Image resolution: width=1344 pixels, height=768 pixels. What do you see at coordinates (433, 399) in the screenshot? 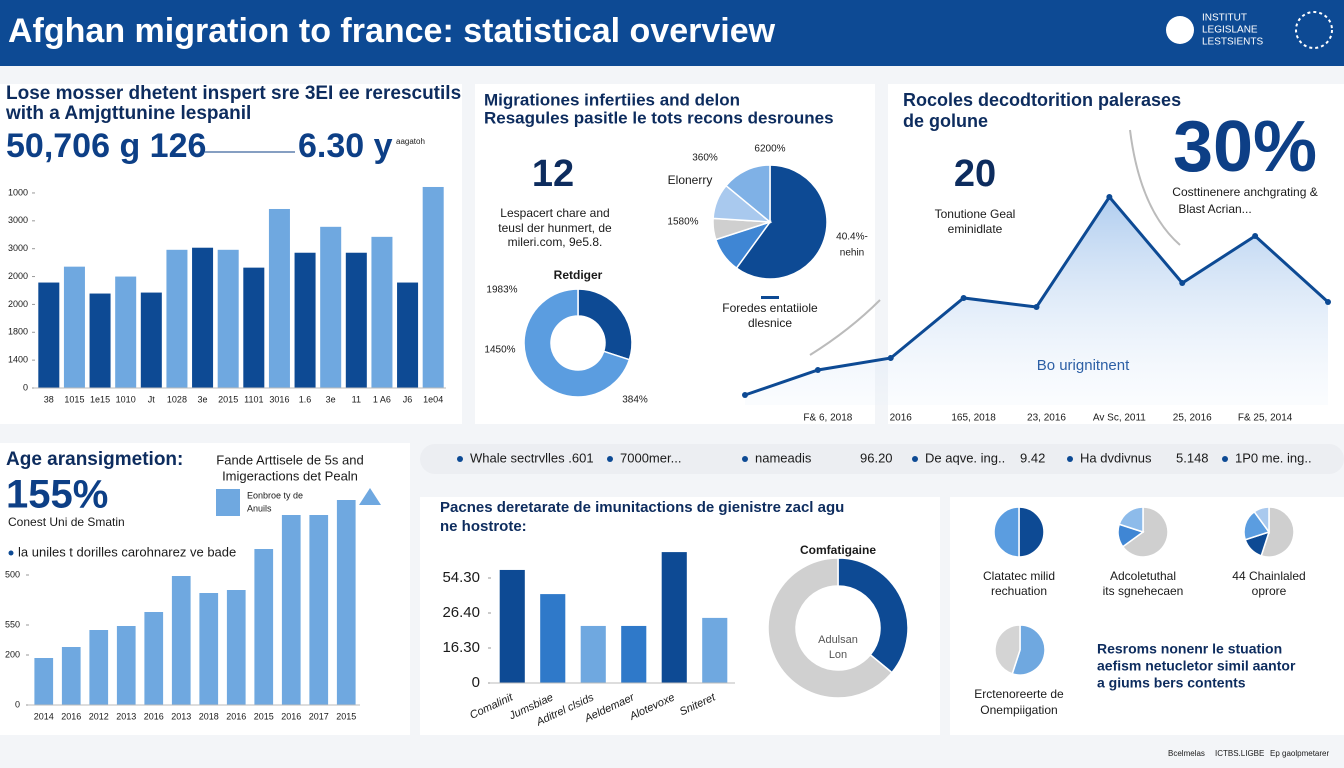
I see `x-tick-label: 1e04` at bounding box center [433, 399].